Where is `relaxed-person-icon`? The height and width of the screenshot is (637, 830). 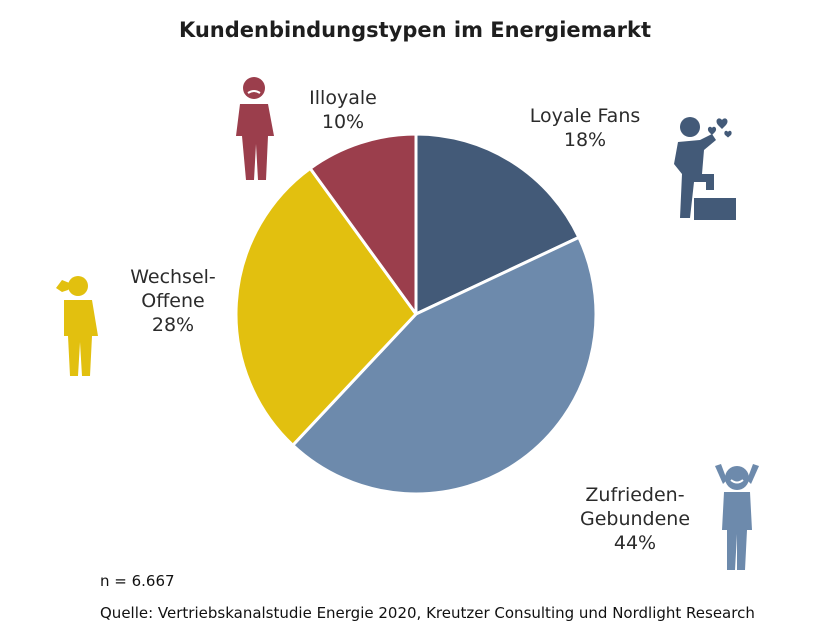 relaxed-person-icon is located at coordinates (737, 517).